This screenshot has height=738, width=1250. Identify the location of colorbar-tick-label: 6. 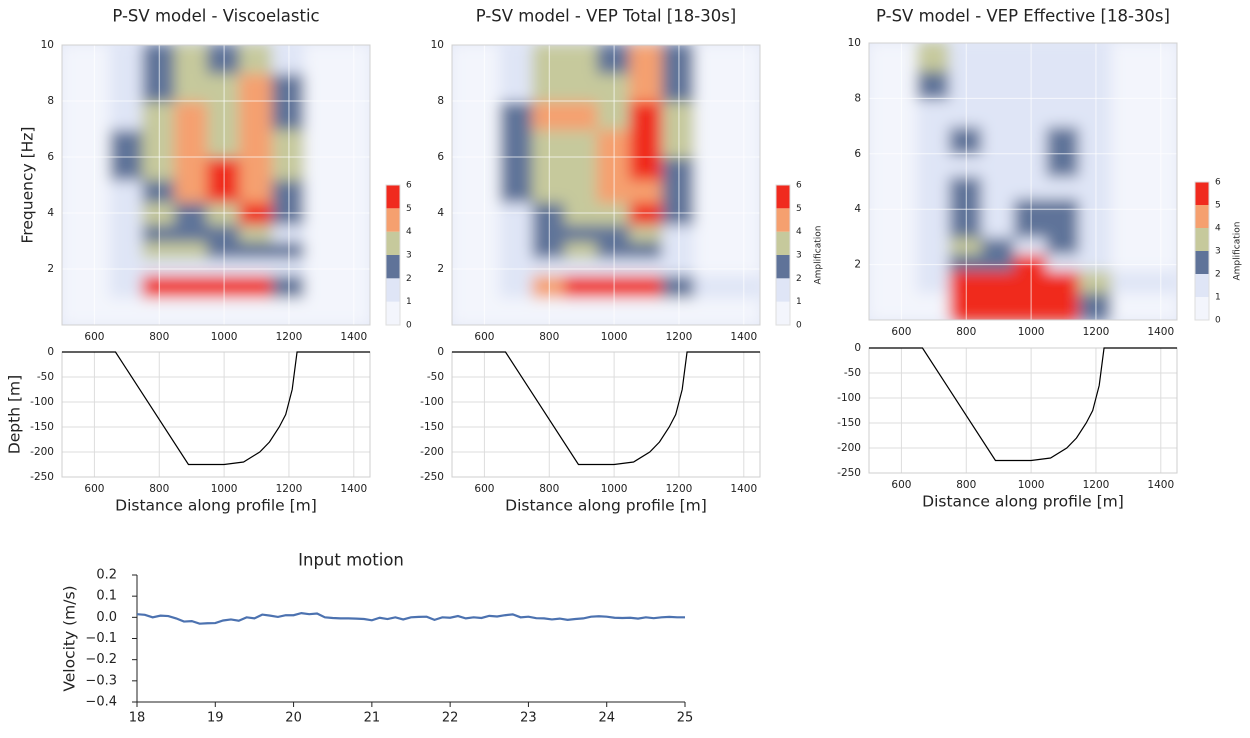
(799, 186).